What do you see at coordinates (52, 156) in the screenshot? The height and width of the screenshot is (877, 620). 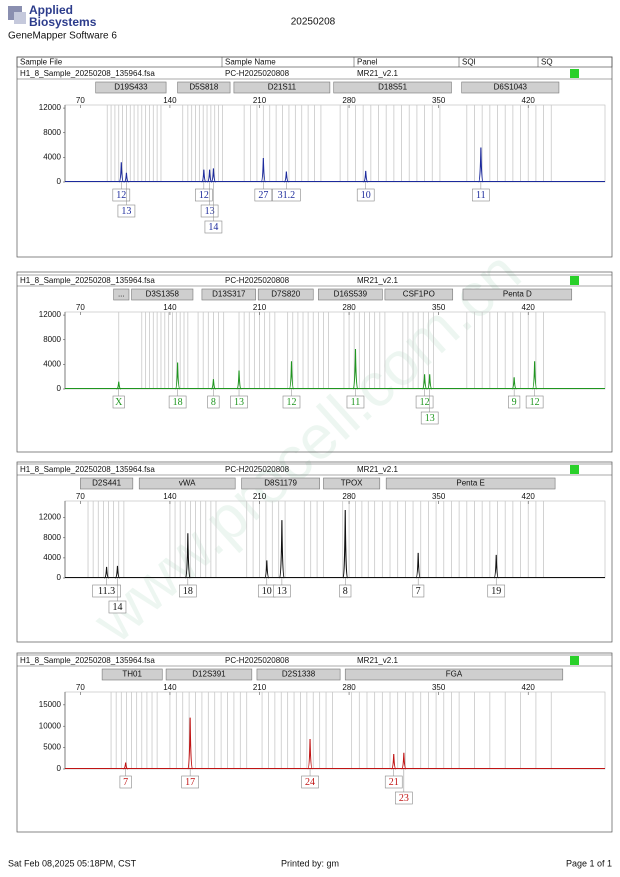 I see `y-tick-label: 4000` at bounding box center [52, 156].